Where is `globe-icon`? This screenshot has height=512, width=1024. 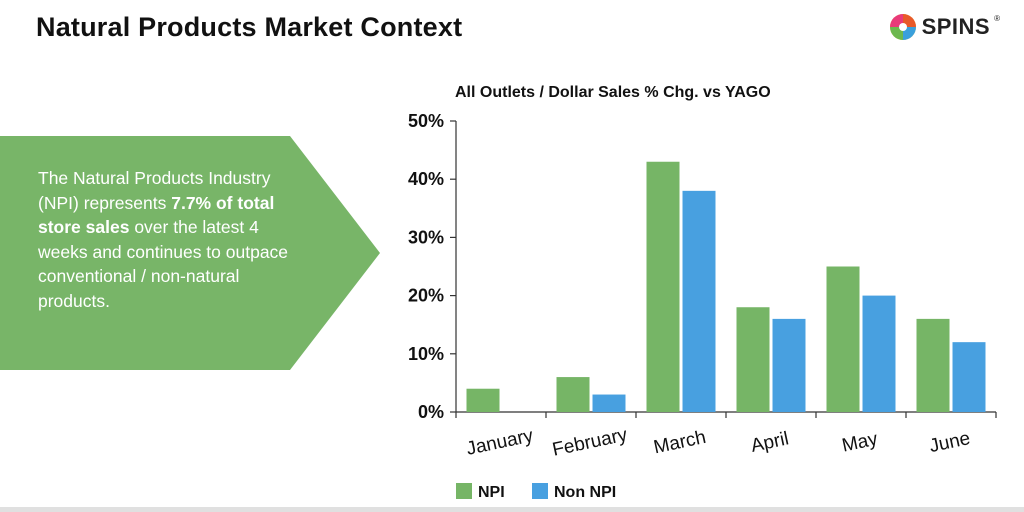
globe-icon is located at coordinates (902, 27).